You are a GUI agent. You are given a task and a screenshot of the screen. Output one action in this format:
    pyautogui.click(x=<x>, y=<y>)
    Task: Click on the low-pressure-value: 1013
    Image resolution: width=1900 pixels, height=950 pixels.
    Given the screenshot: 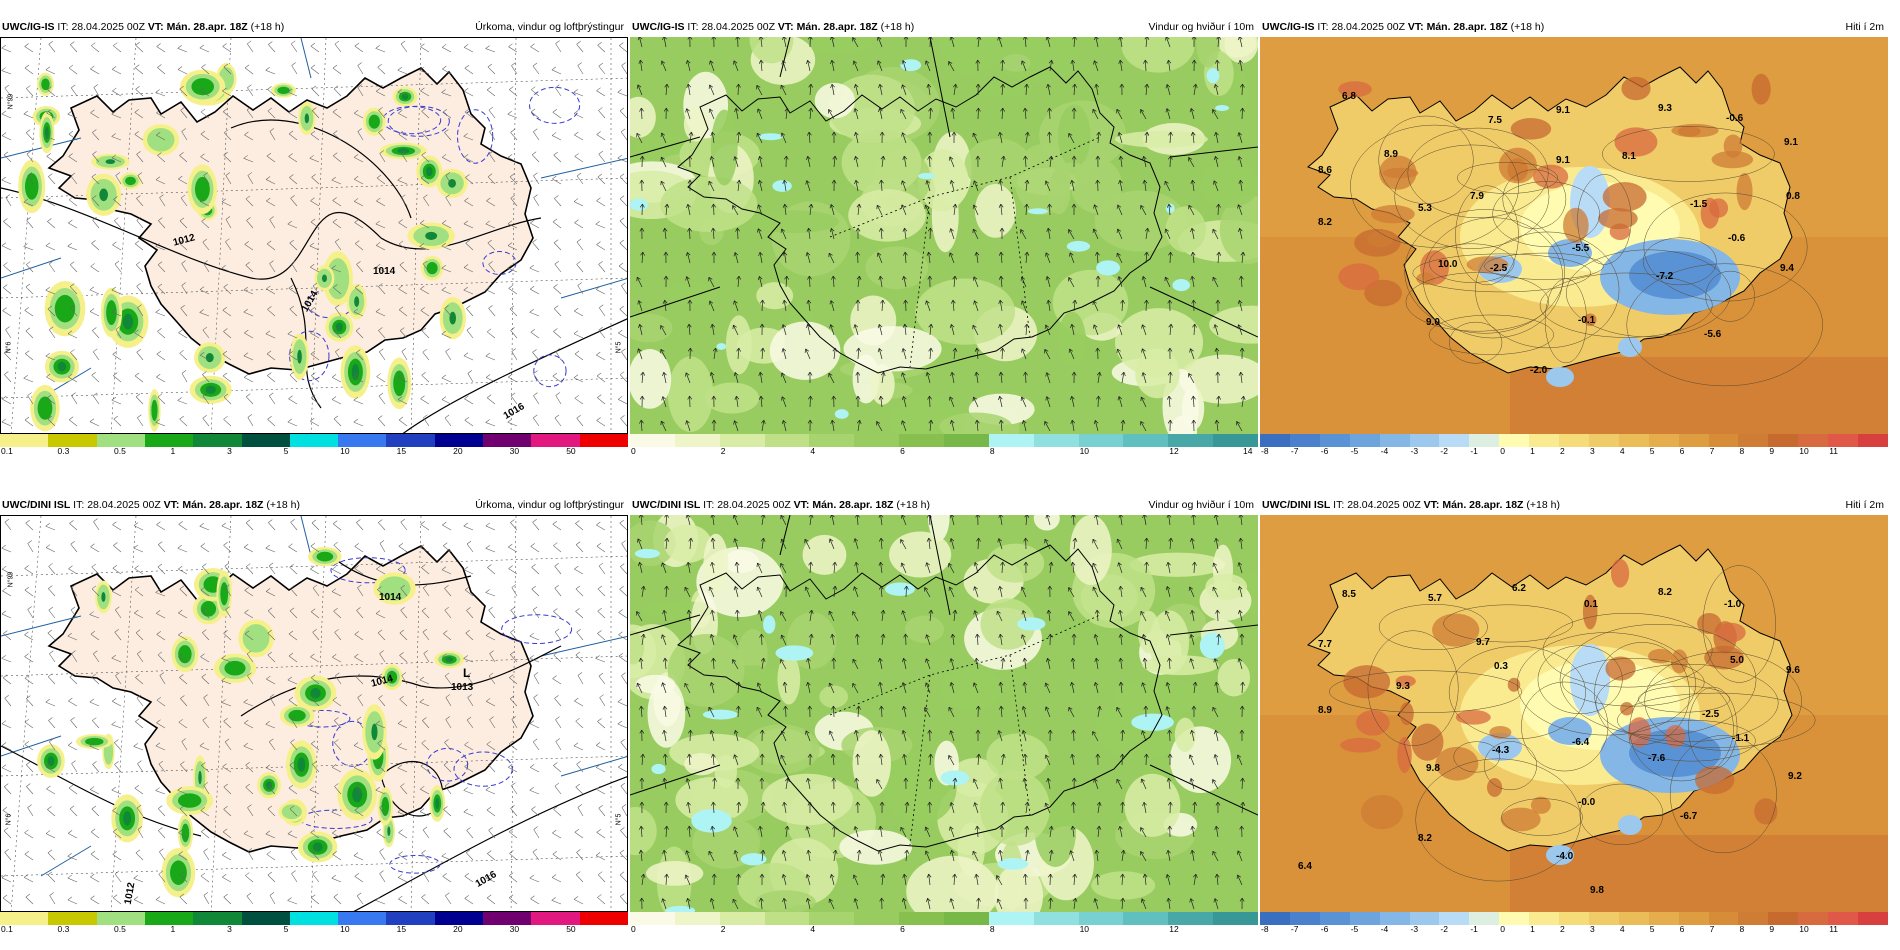 What is the action you would take?
    pyautogui.click(x=462, y=687)
    